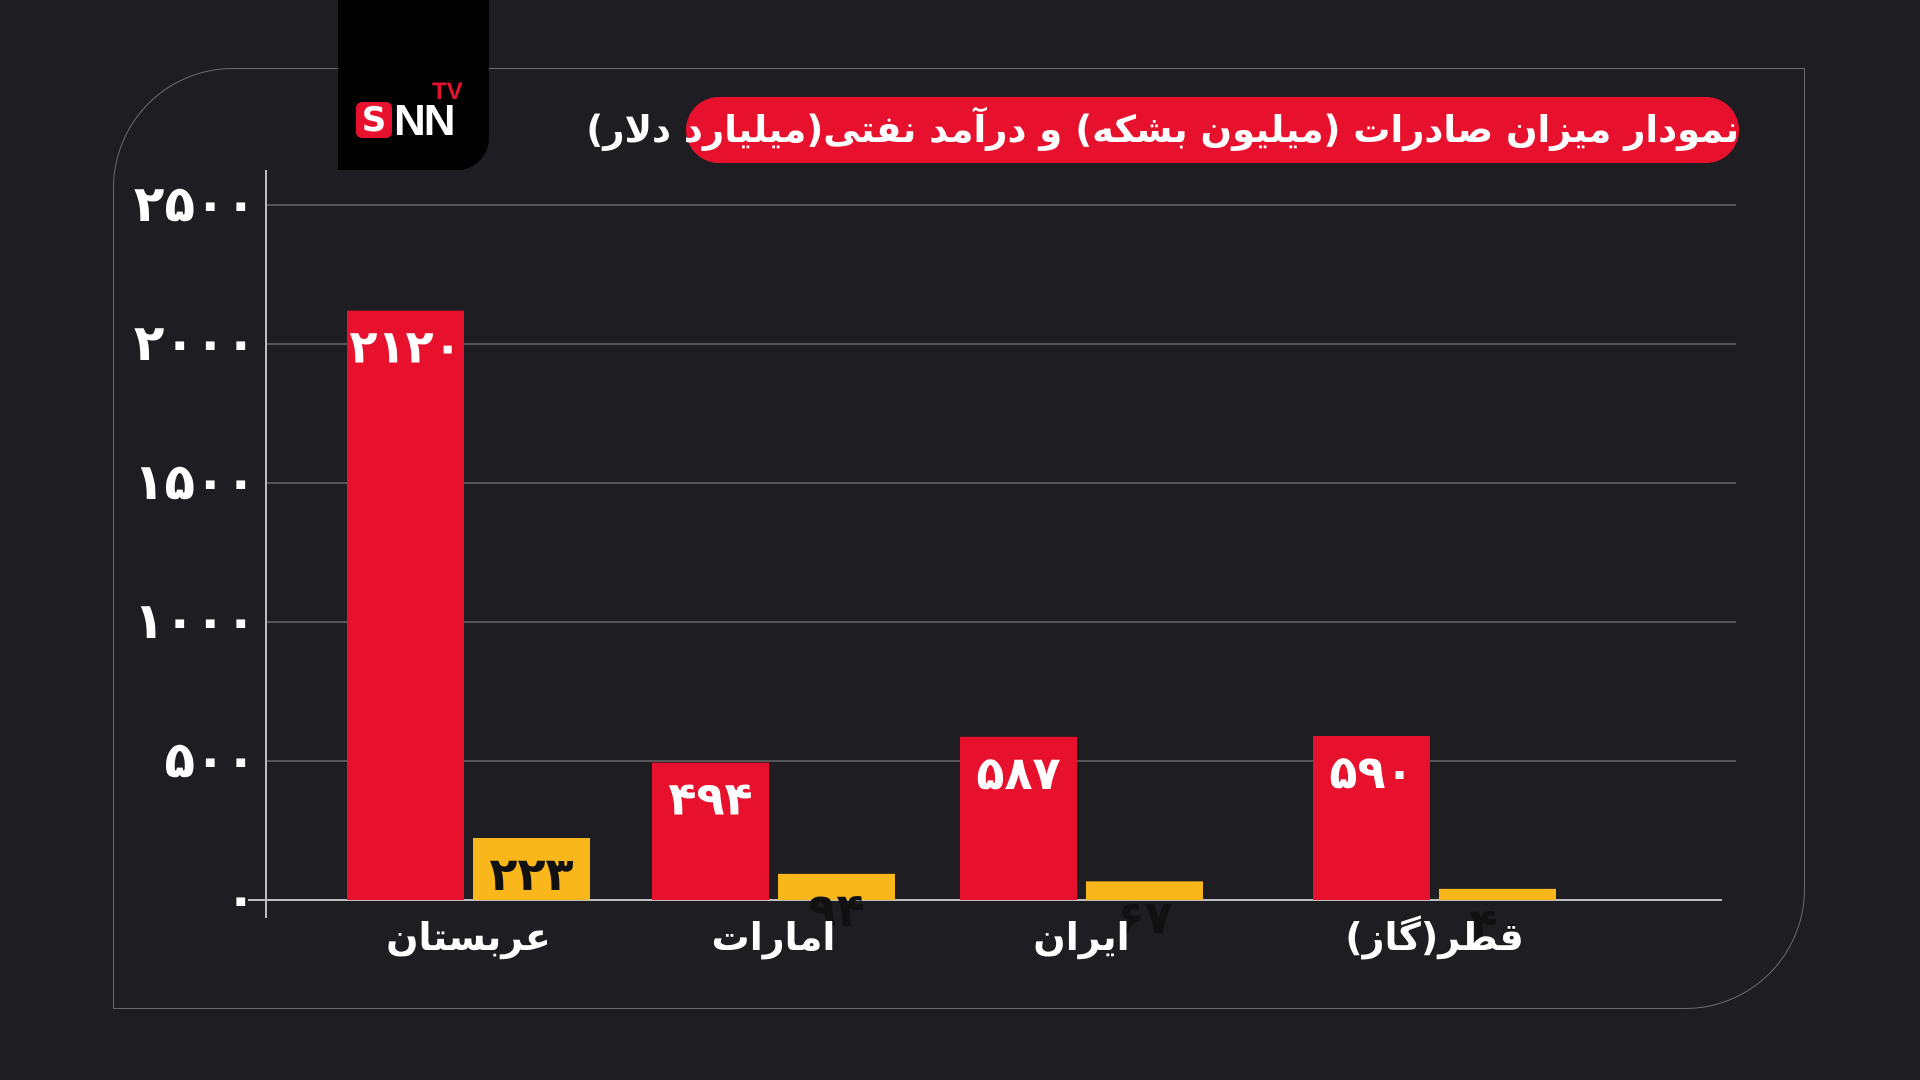 The image size is (1920, 1080). I want to click on y-tick-label: ۱۵۰۰, so click(195, 482).